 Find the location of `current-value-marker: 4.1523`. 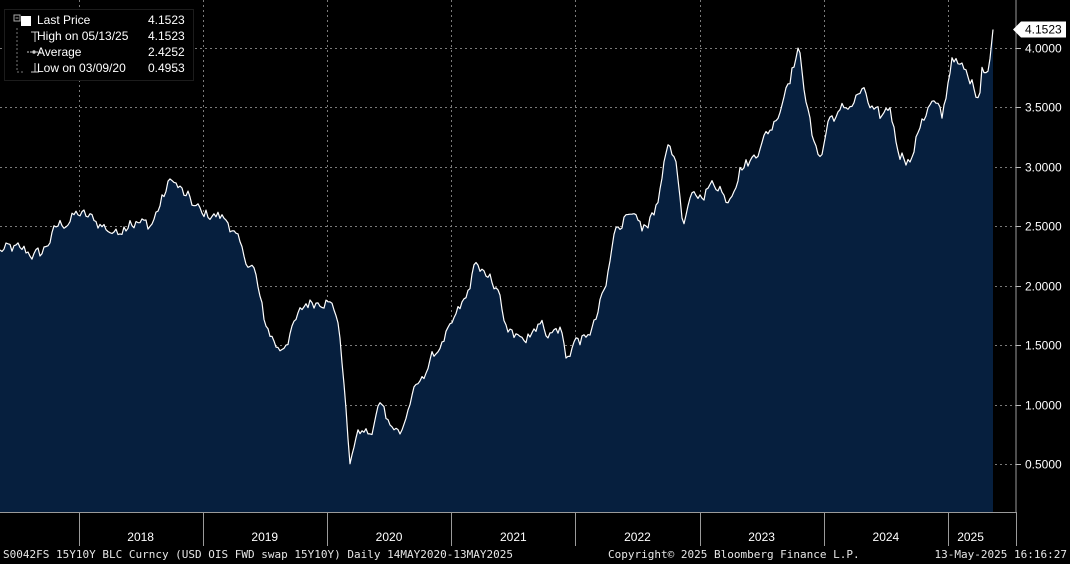

current-value-marker: 4.1523 is located at coordinates (1039, 29).